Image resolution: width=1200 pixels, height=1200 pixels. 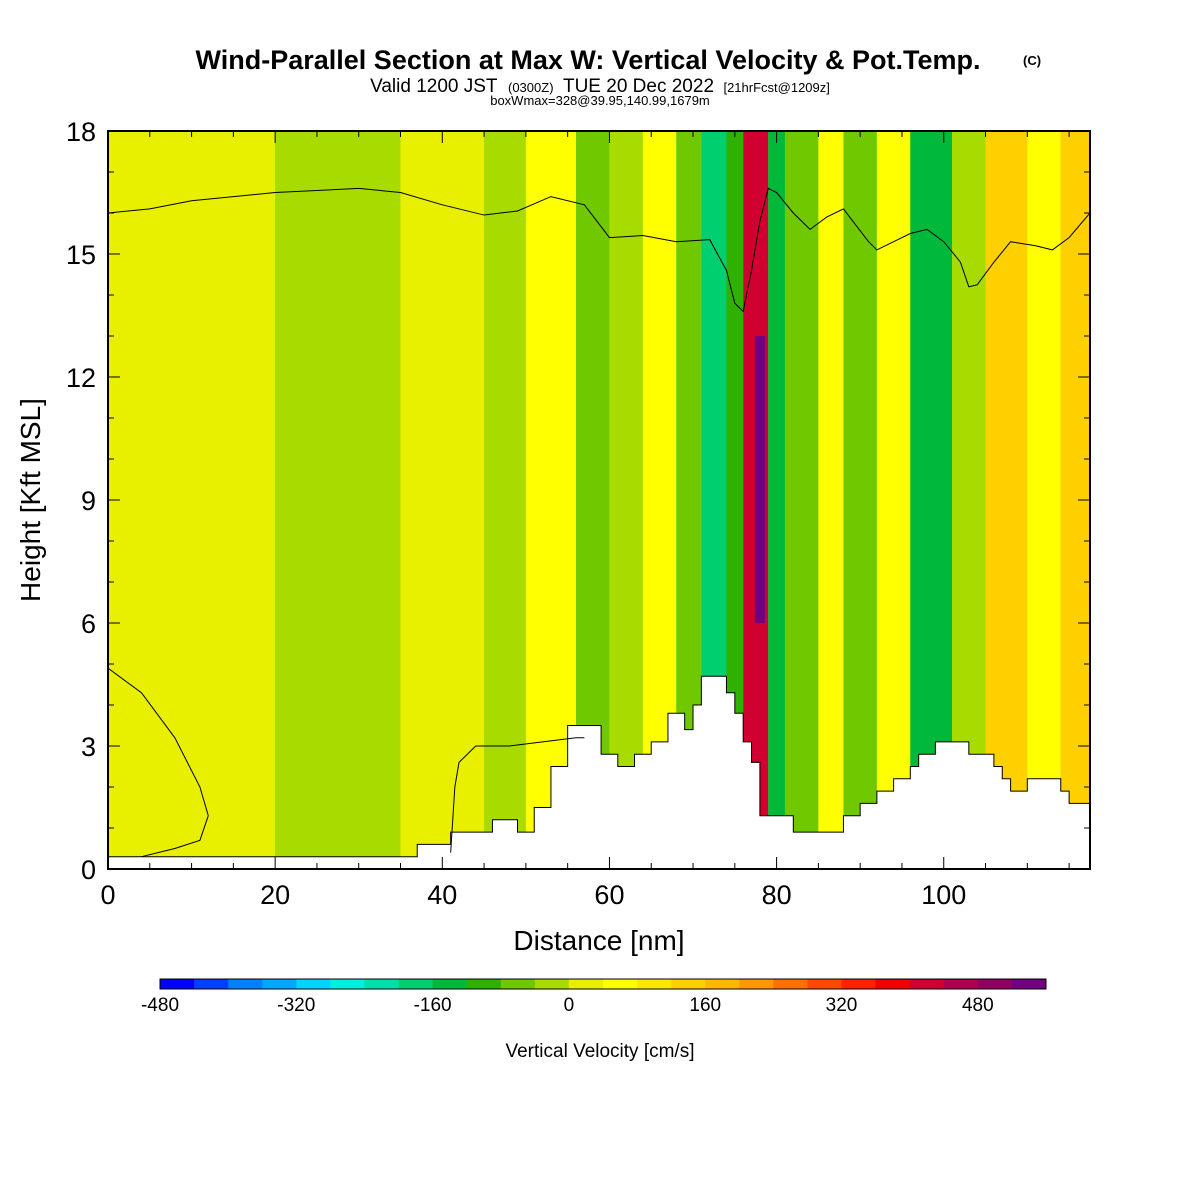 I want to click on subtitle-forecast: [21hrFcst@1209z], so click(x=776, y=87).